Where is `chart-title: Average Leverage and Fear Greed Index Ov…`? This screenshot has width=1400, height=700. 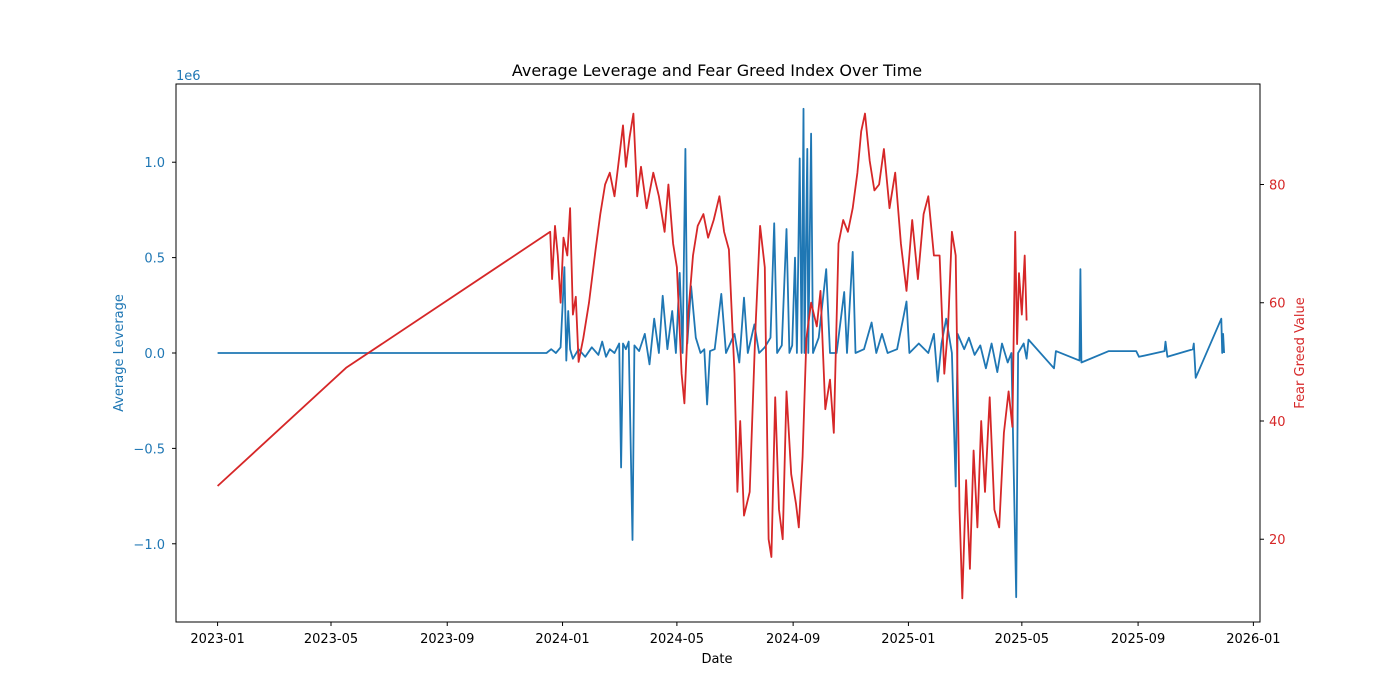 chart-title: Average Leverage and Fear Greed Index Ov… is located at coordinates (717, 70).